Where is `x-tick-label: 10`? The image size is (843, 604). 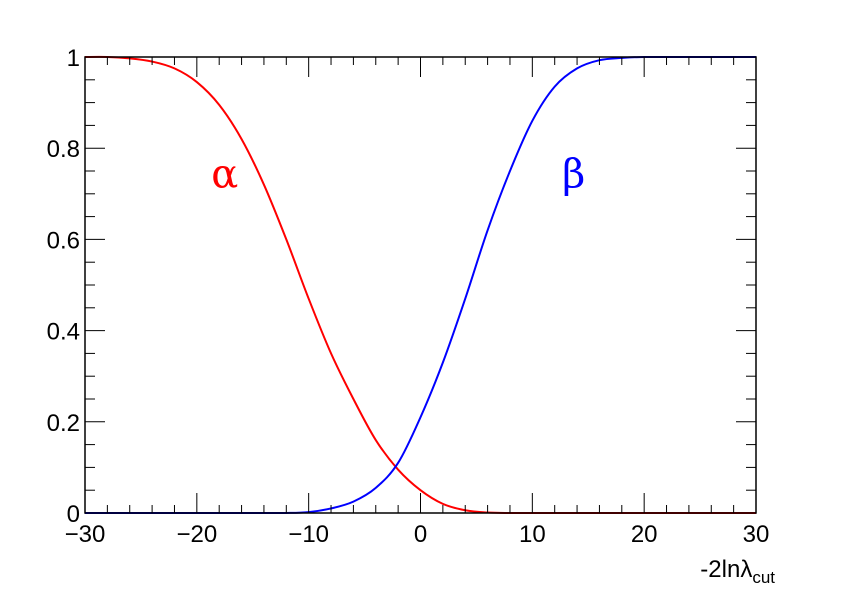 x-tick-label: 10 is located at coordinates (532, 534).